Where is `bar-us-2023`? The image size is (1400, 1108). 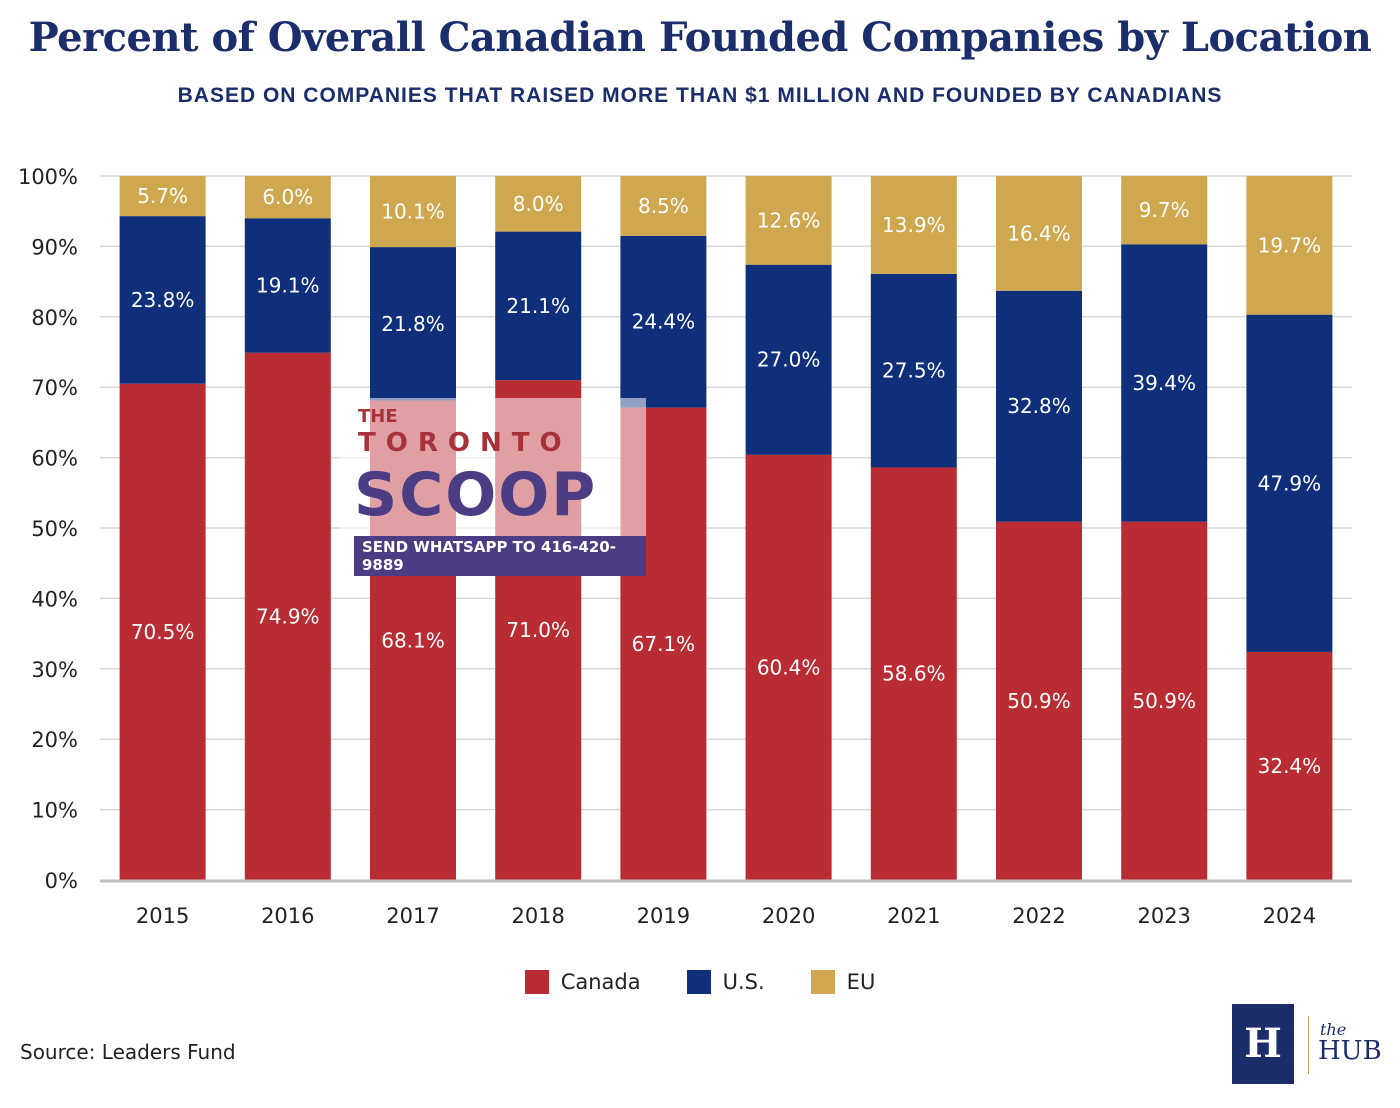
bar-us-2023 is located at coordinates (1164, 383).